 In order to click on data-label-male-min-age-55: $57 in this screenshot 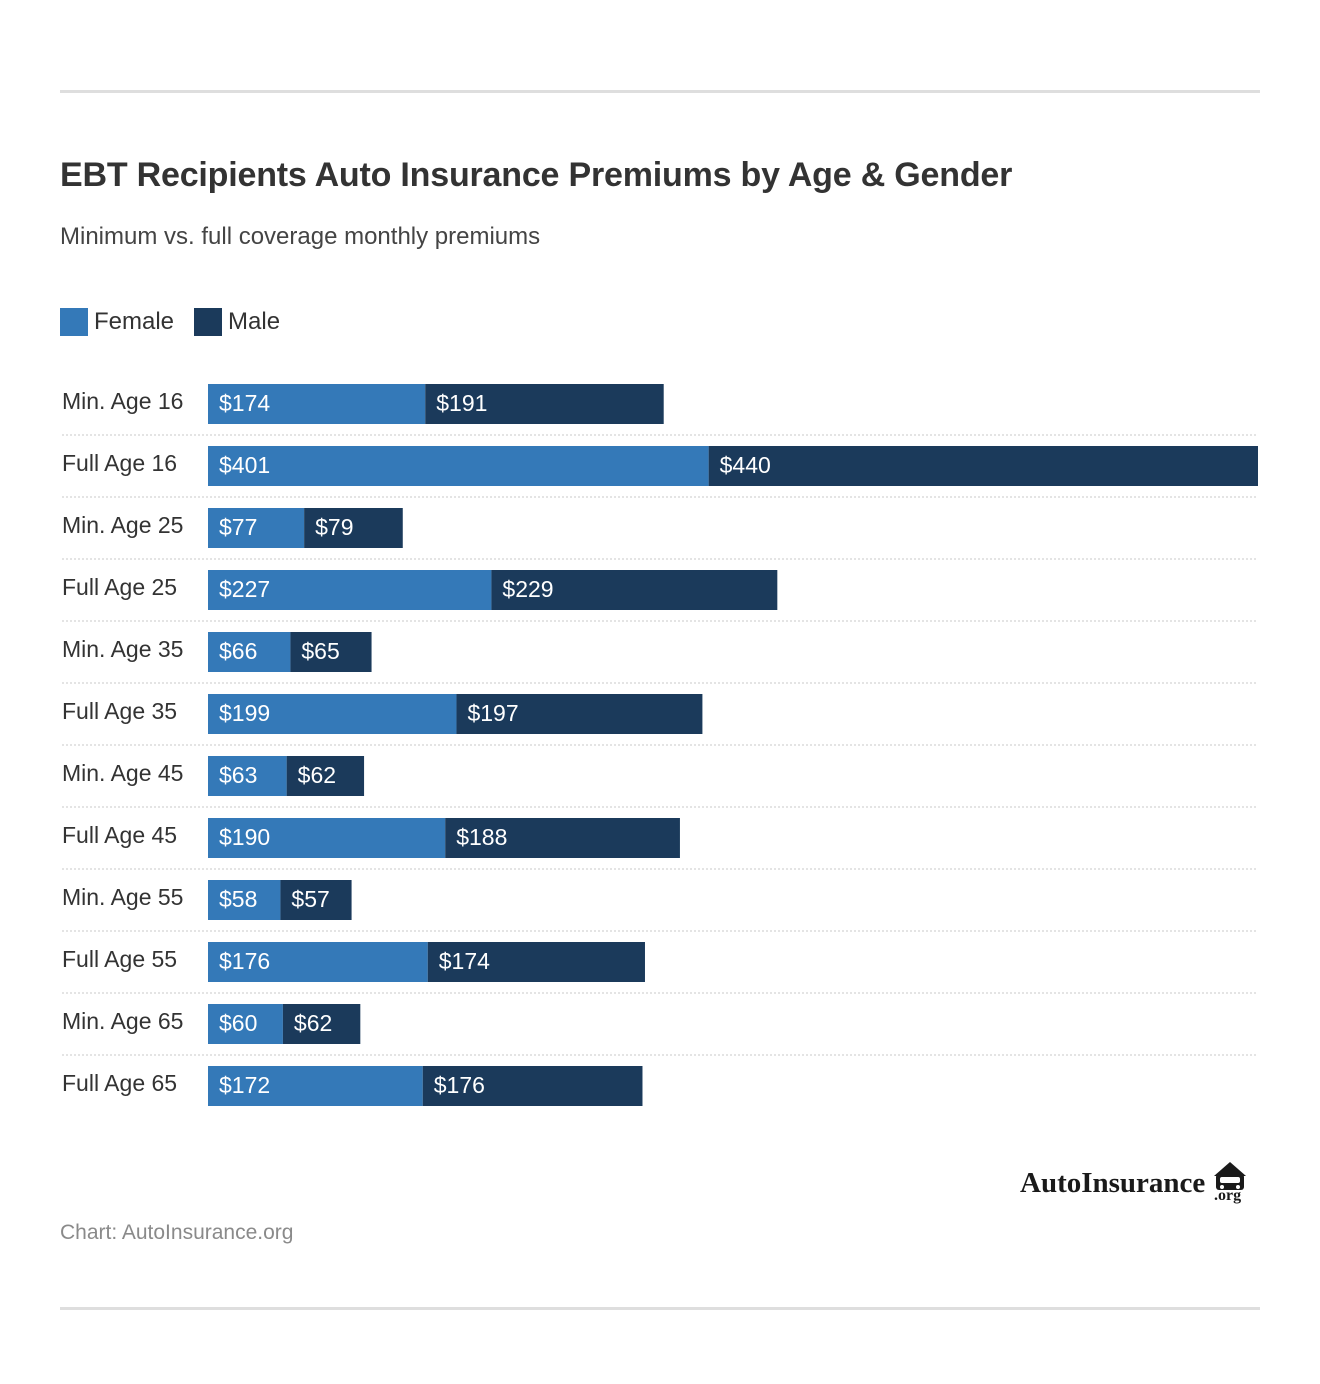, I will do `click(310, 899)`.